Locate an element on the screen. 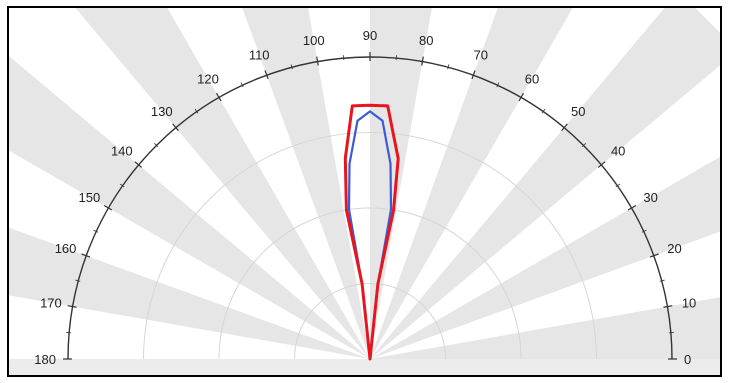 The width and height of the screenshot is (731, 383). baseline-band is located at coordinates (364, 367).